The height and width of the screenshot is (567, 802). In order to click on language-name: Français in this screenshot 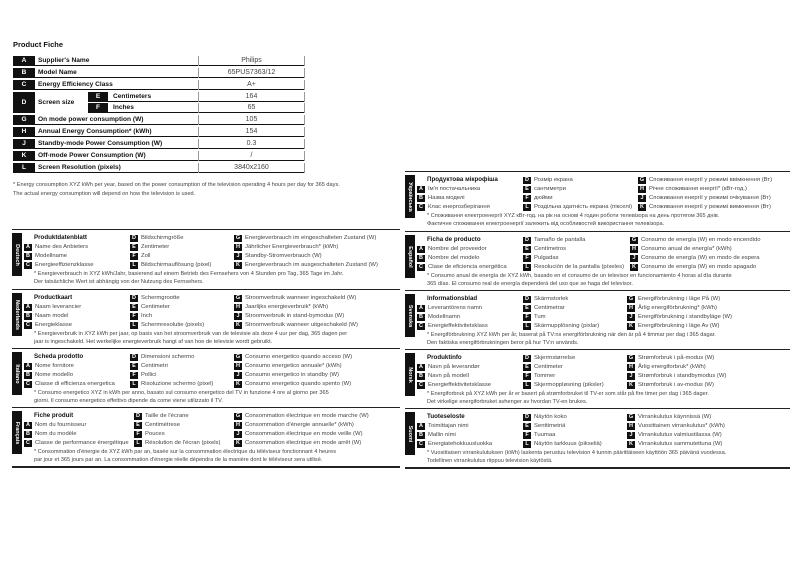, I will do `click(17, 432)`.